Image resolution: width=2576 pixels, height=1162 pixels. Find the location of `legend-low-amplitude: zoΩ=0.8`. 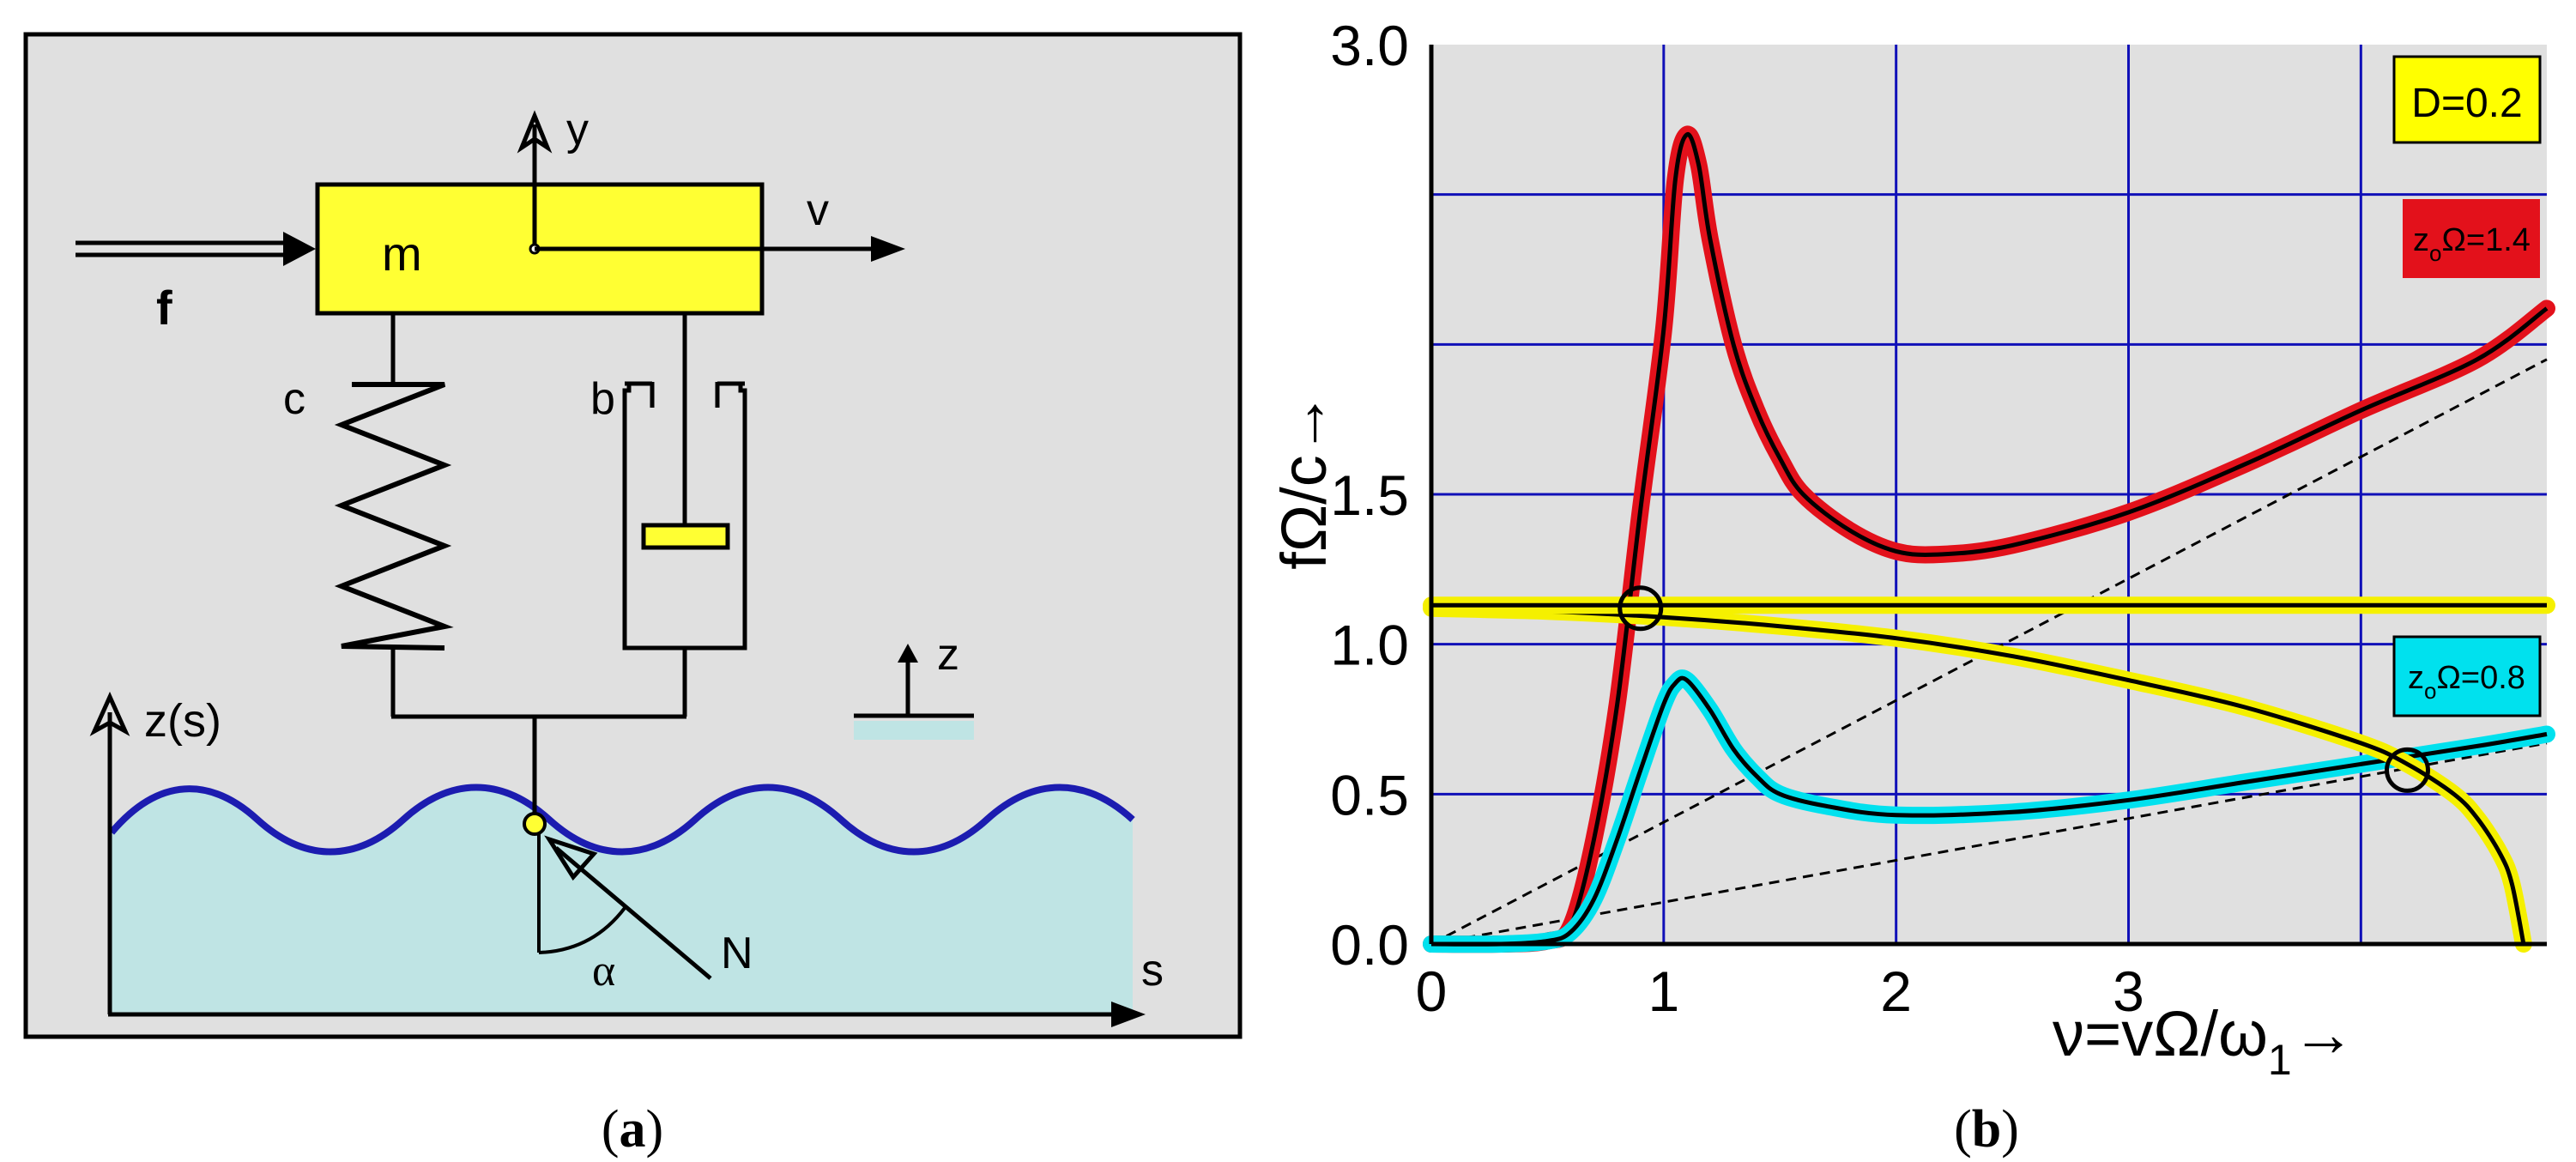

legend-low-amplitude: zoΩ=0.8 is located at coordinates (2467, 676).